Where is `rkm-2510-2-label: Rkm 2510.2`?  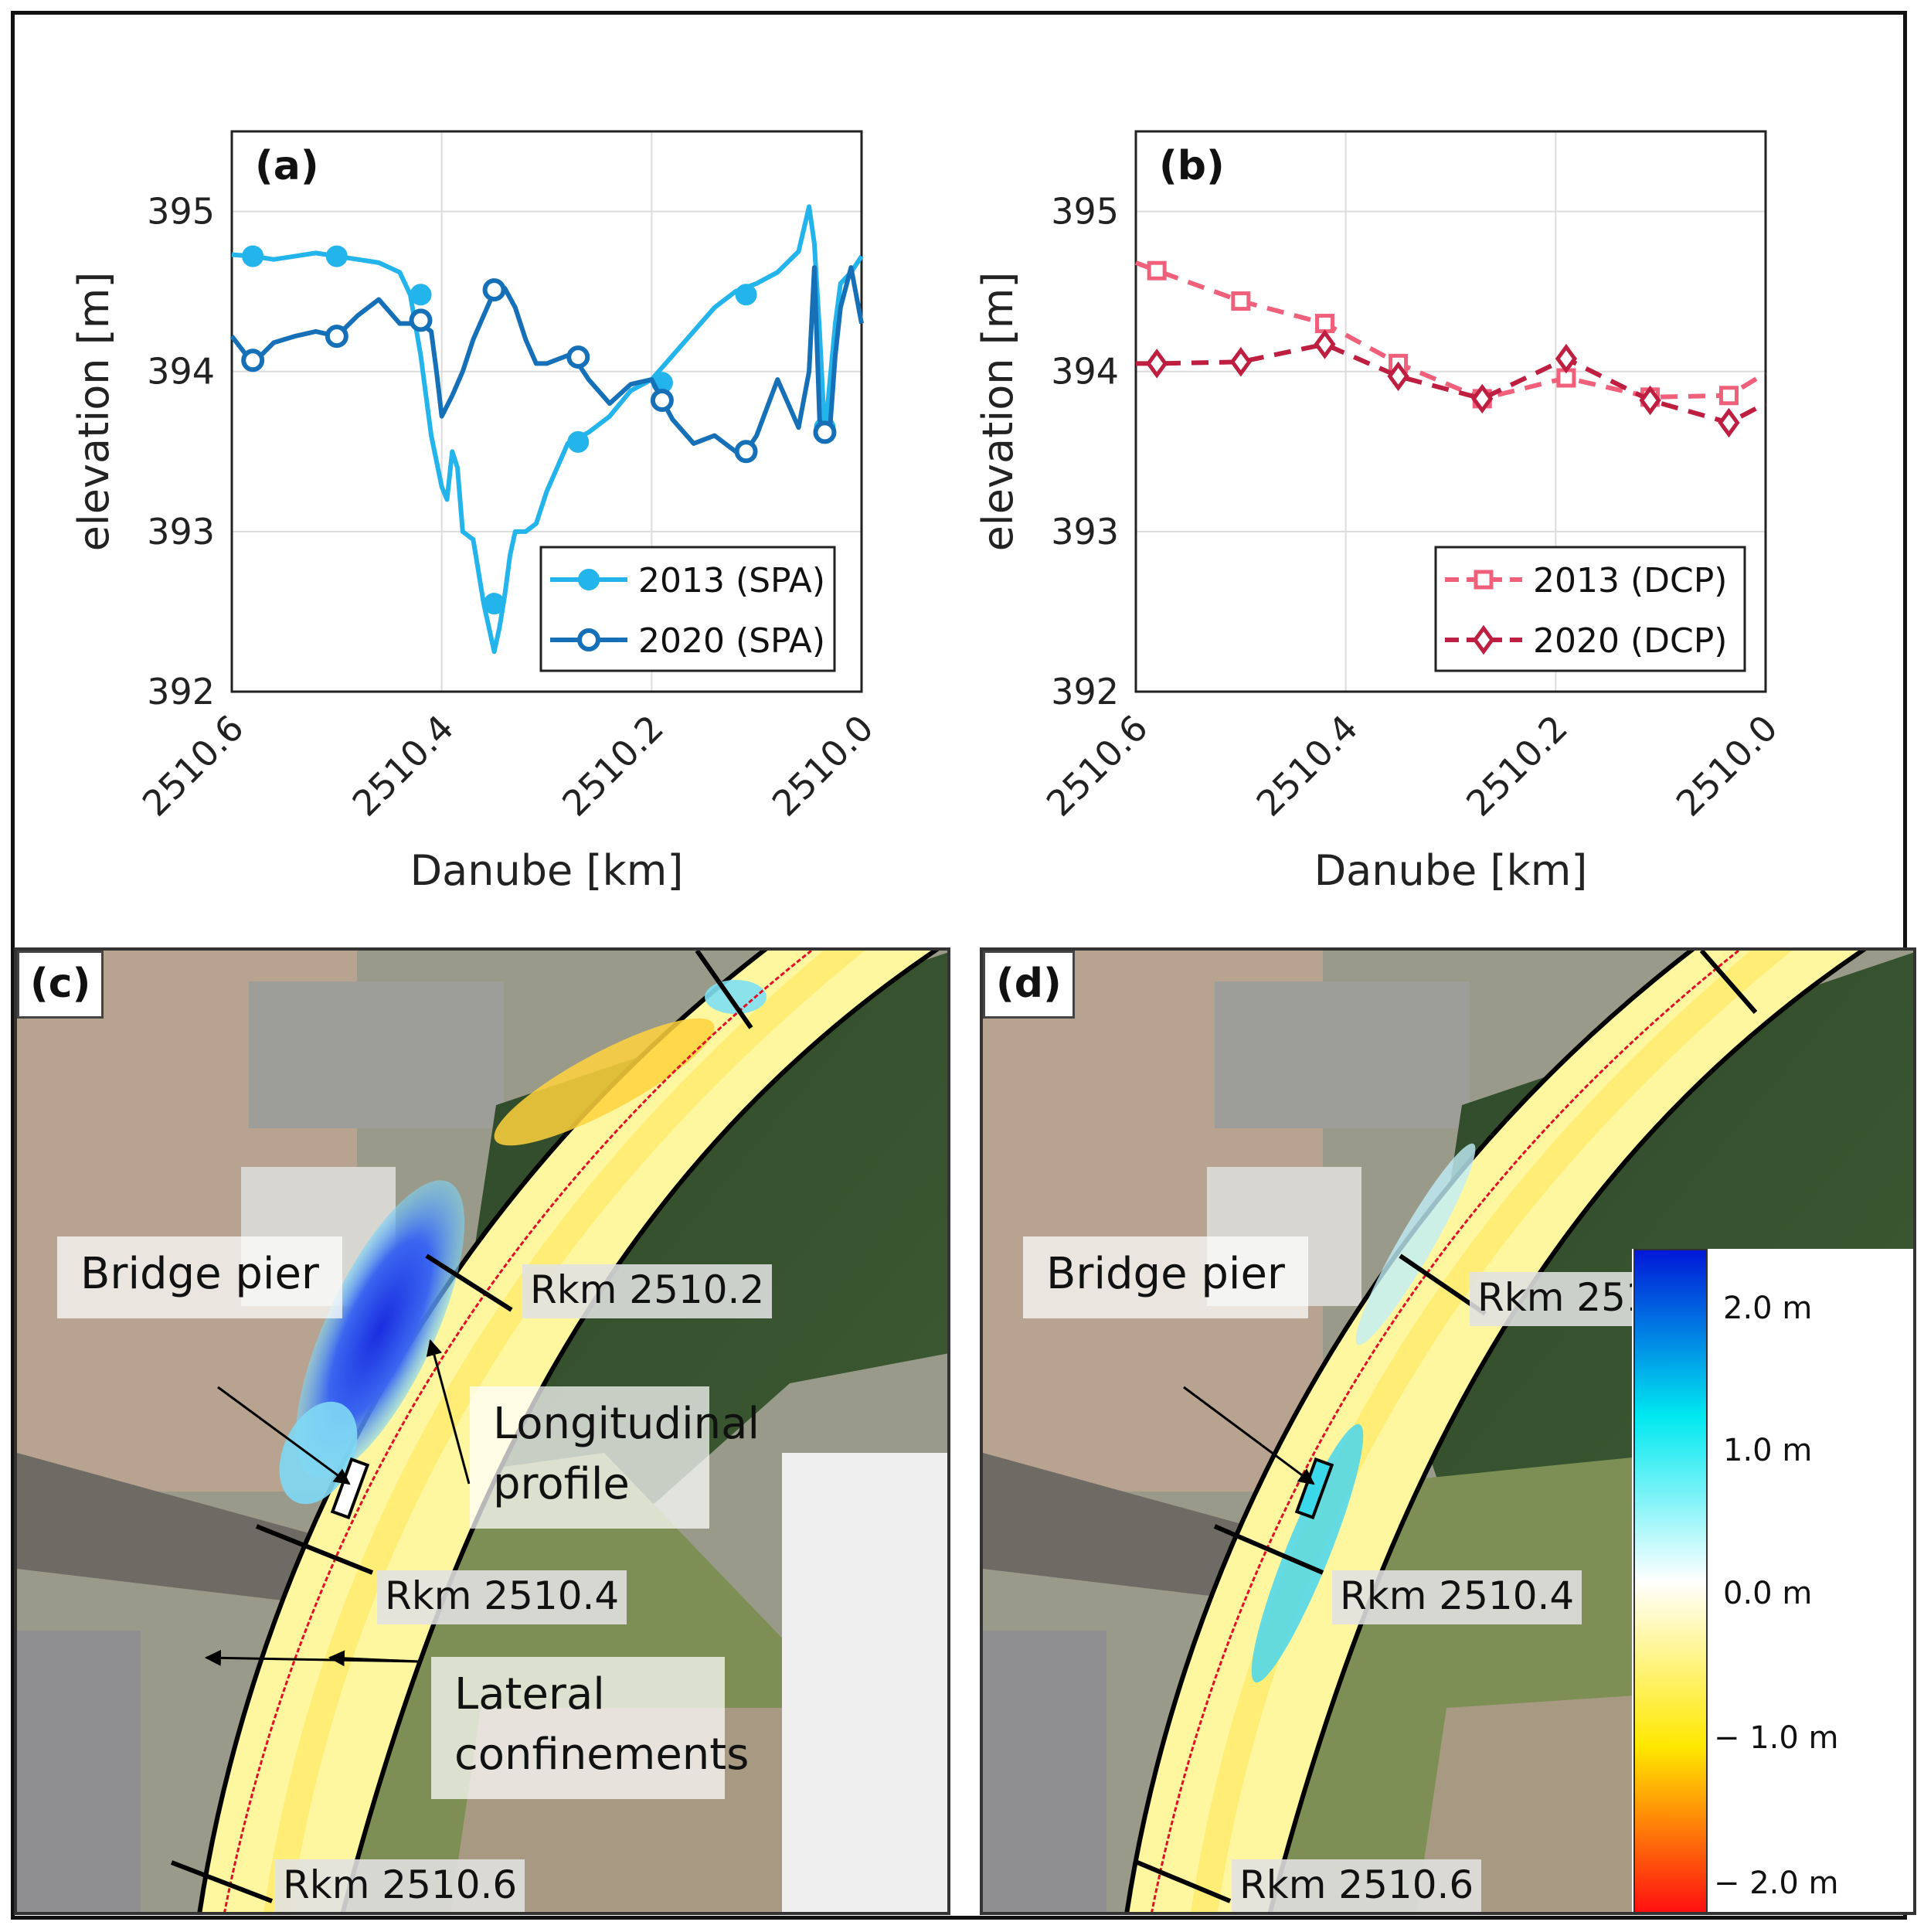 rkm-2510-2-label: Rkm 2510.2 is located at coordinates (647, 1291).